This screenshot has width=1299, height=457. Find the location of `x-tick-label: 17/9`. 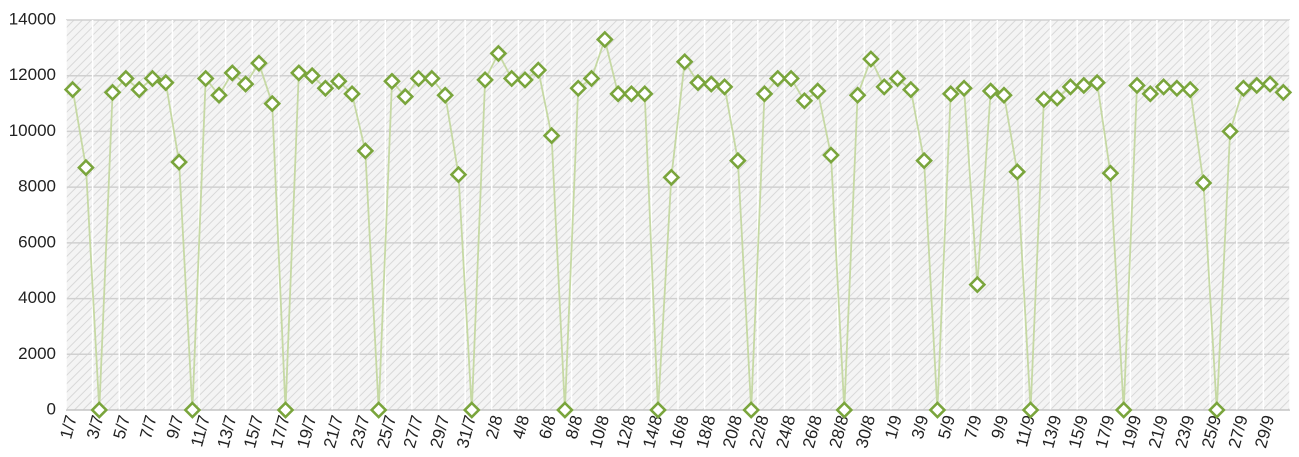

x-tick-label: 17/9 is located at coordinates (1105, 431).